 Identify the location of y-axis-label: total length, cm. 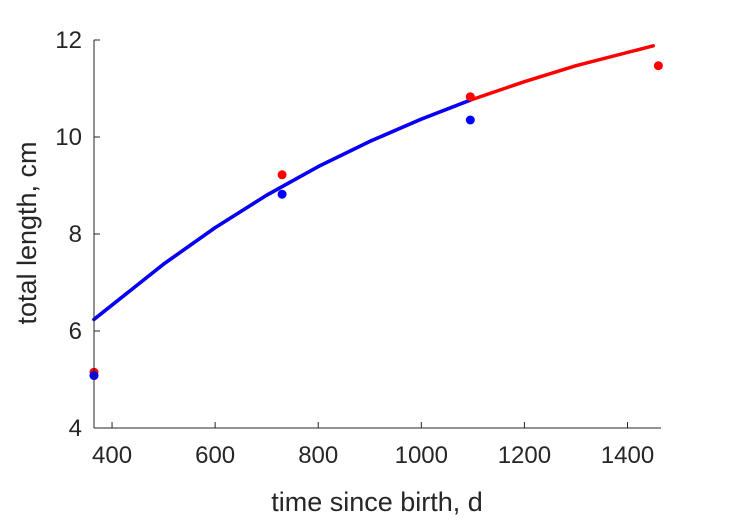
(27, 232).